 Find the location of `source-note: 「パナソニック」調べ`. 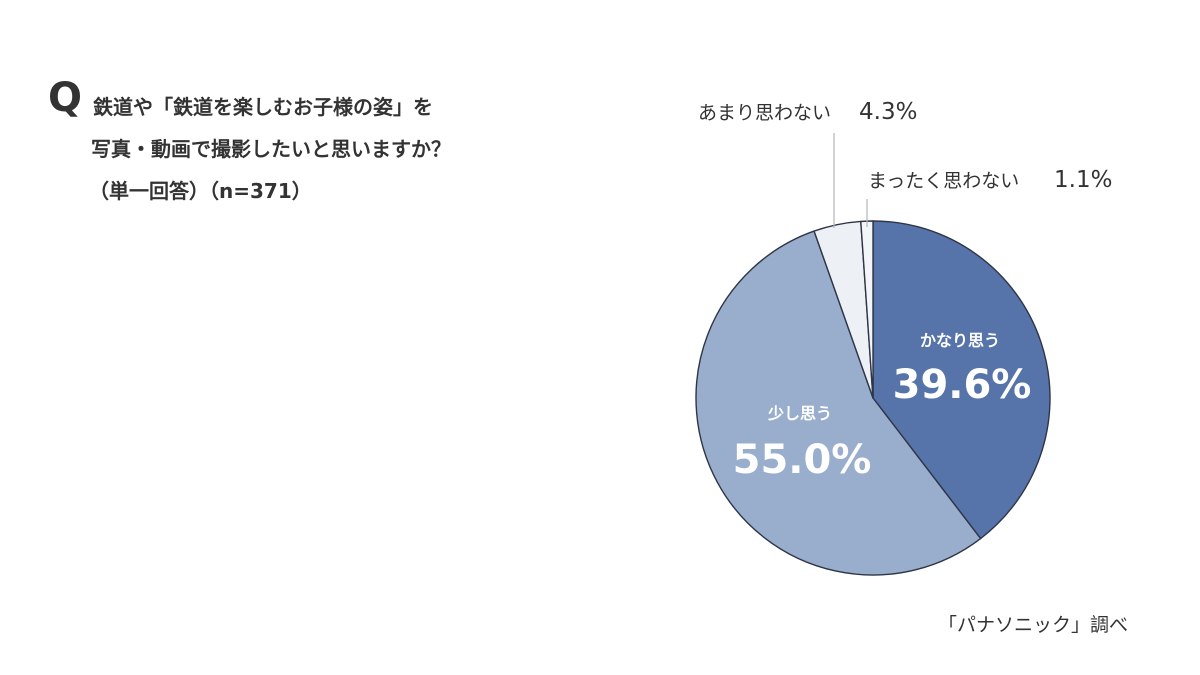

source-note: 「パナソニック」調べ is located at coordinates (1033, 625).